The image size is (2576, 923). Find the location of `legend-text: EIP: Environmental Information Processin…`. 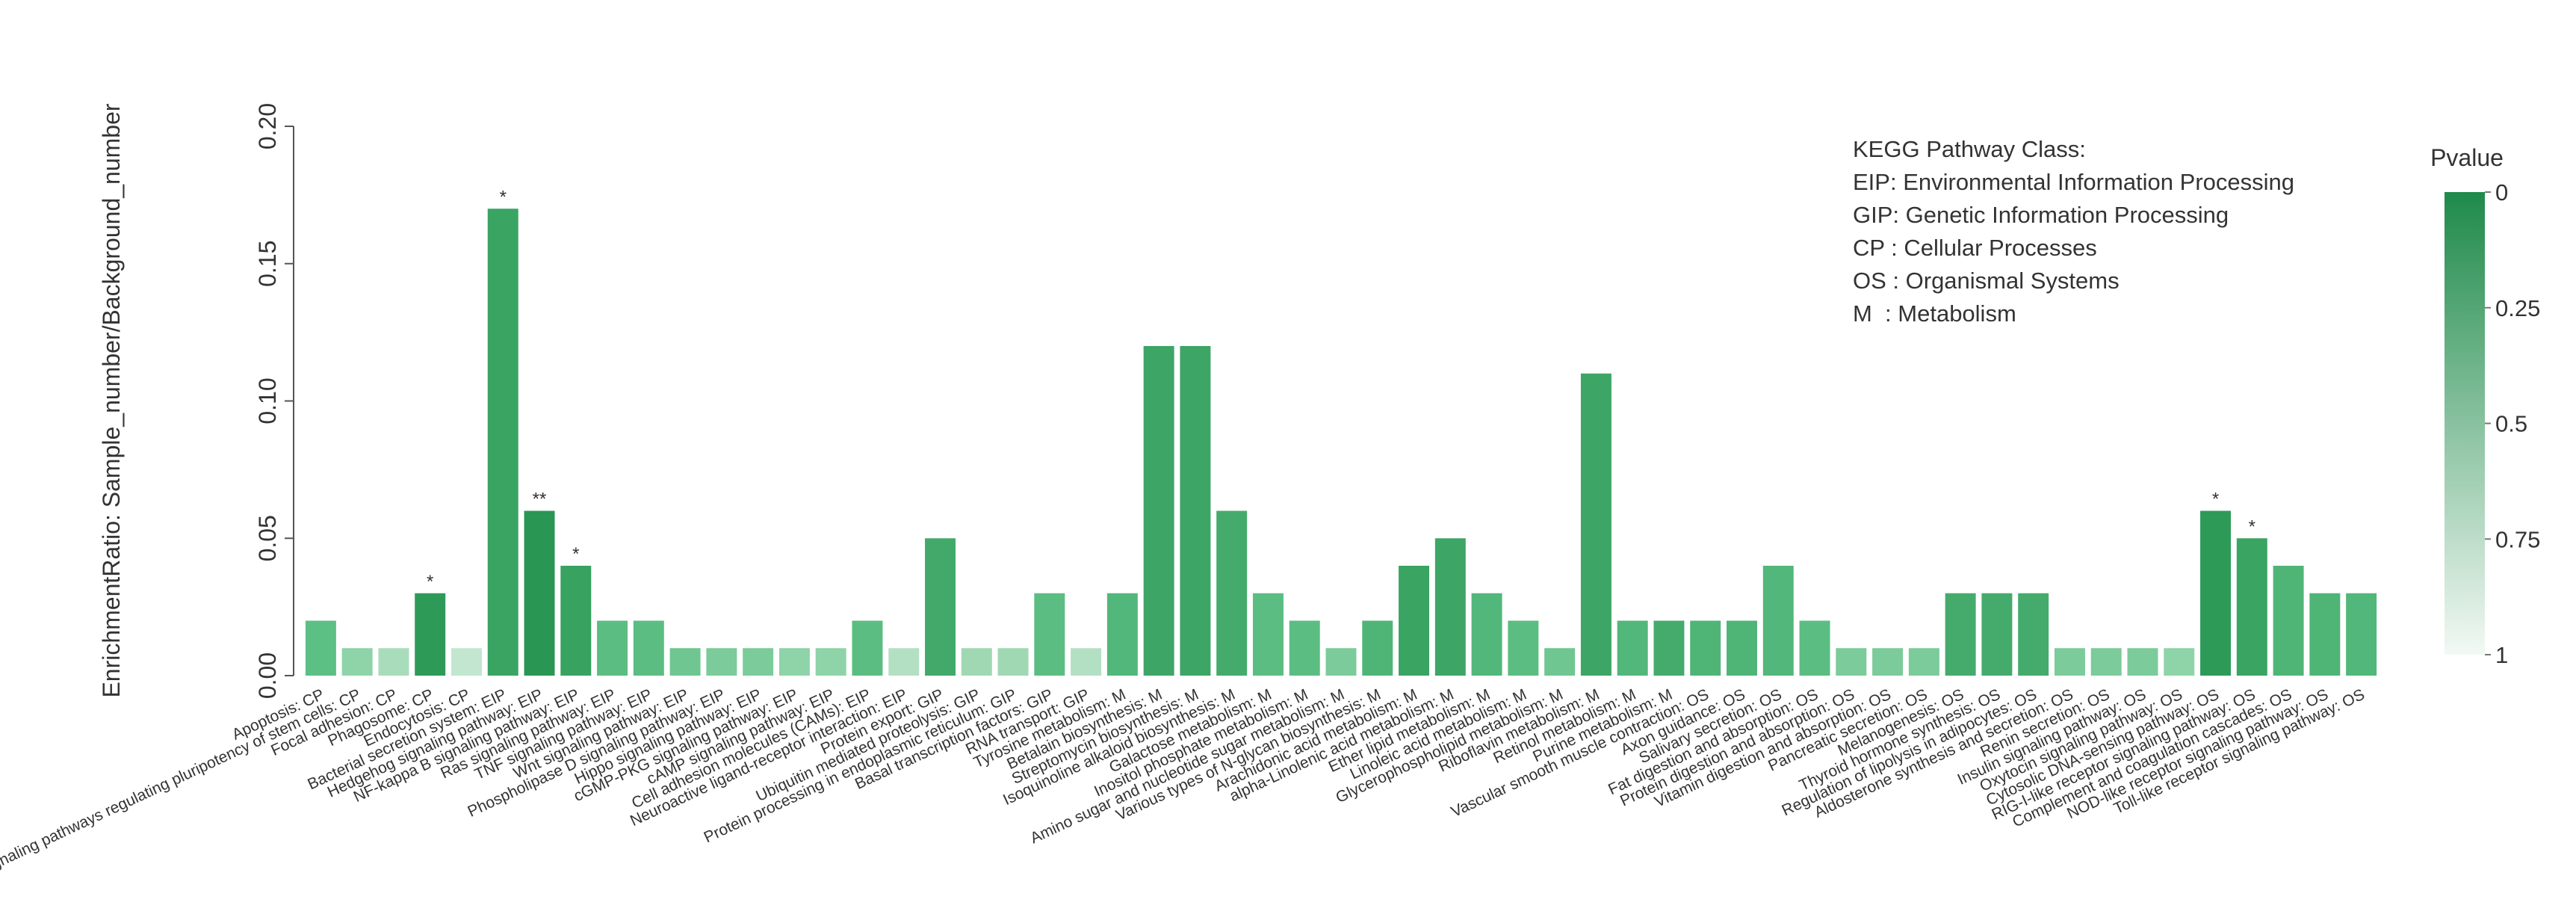

legend-text: EIP: Environmental Information Processin… is located at coordinates (2073, 182).